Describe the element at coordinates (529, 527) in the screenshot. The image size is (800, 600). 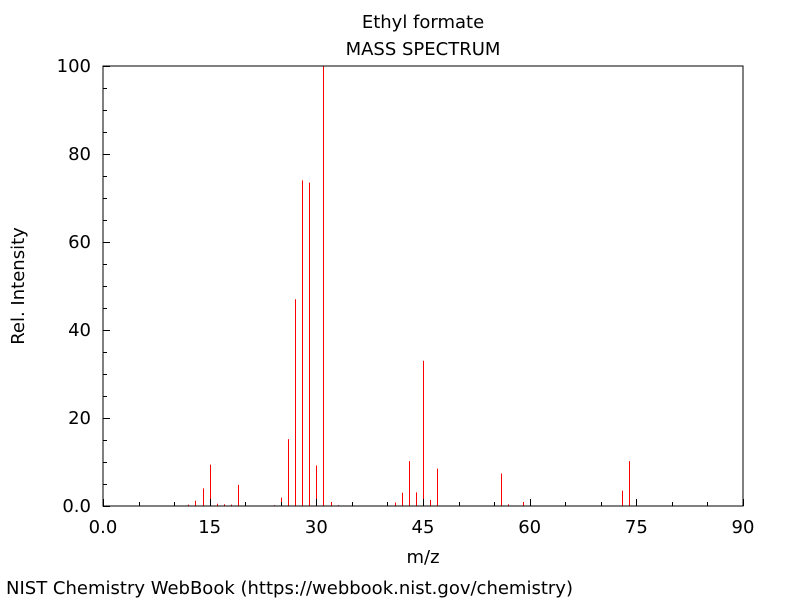
I see `x-tick-label: 60` at that location.